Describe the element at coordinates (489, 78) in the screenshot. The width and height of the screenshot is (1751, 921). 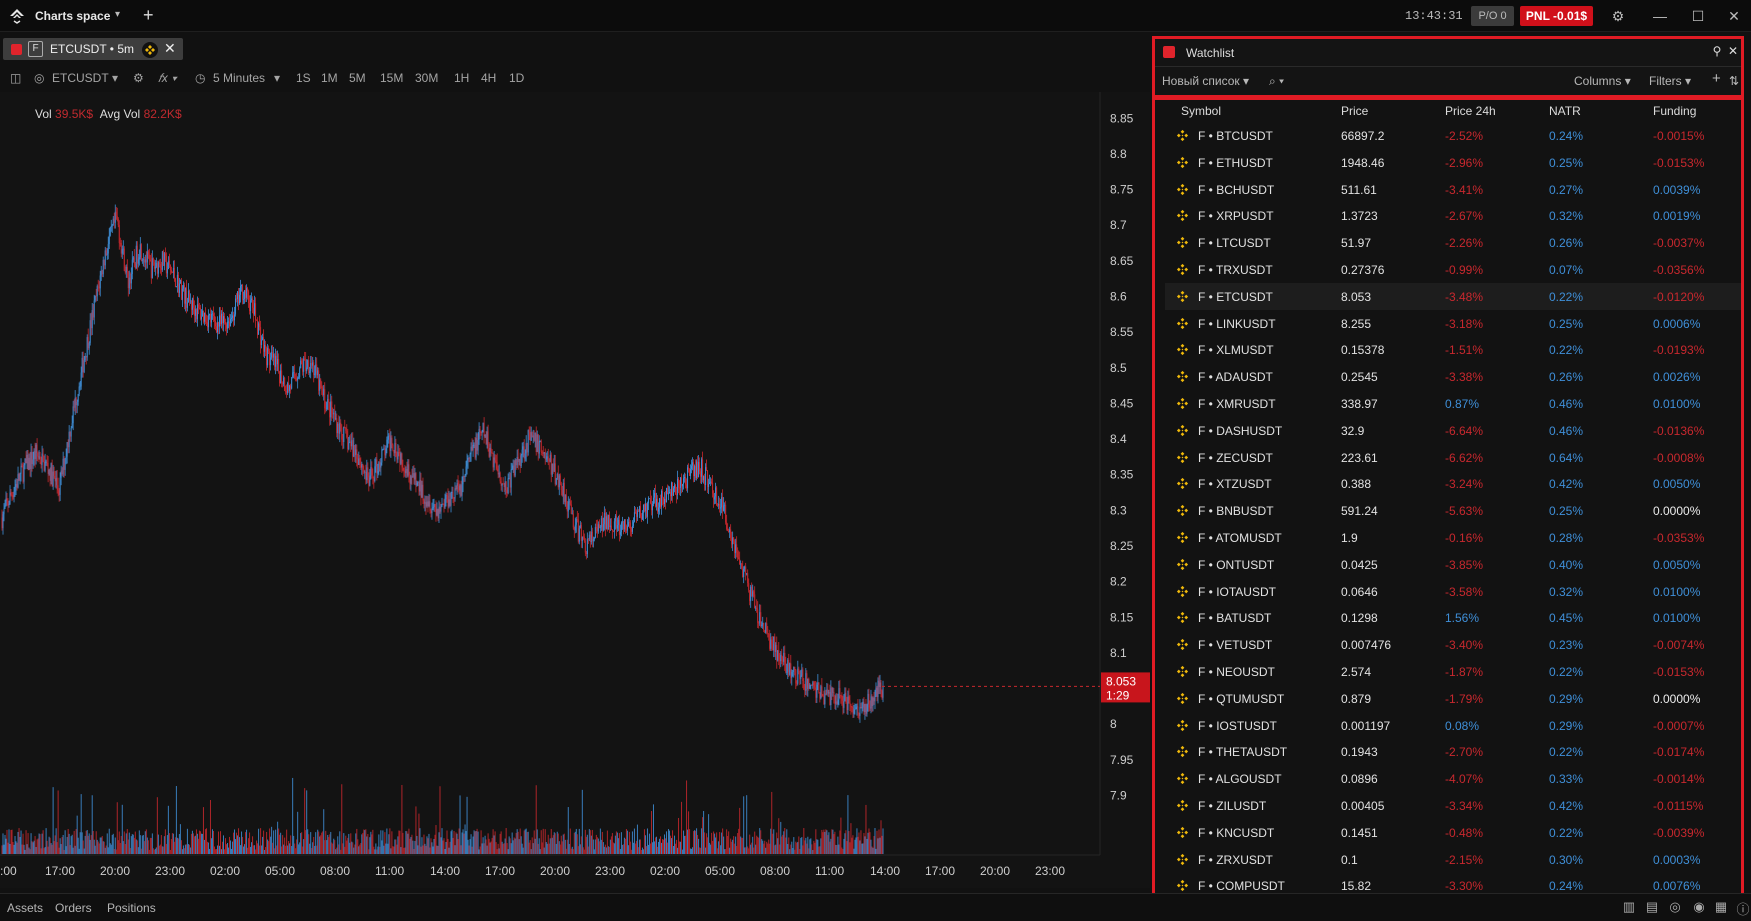
I see `timeframe-4h: 4H` at that location.